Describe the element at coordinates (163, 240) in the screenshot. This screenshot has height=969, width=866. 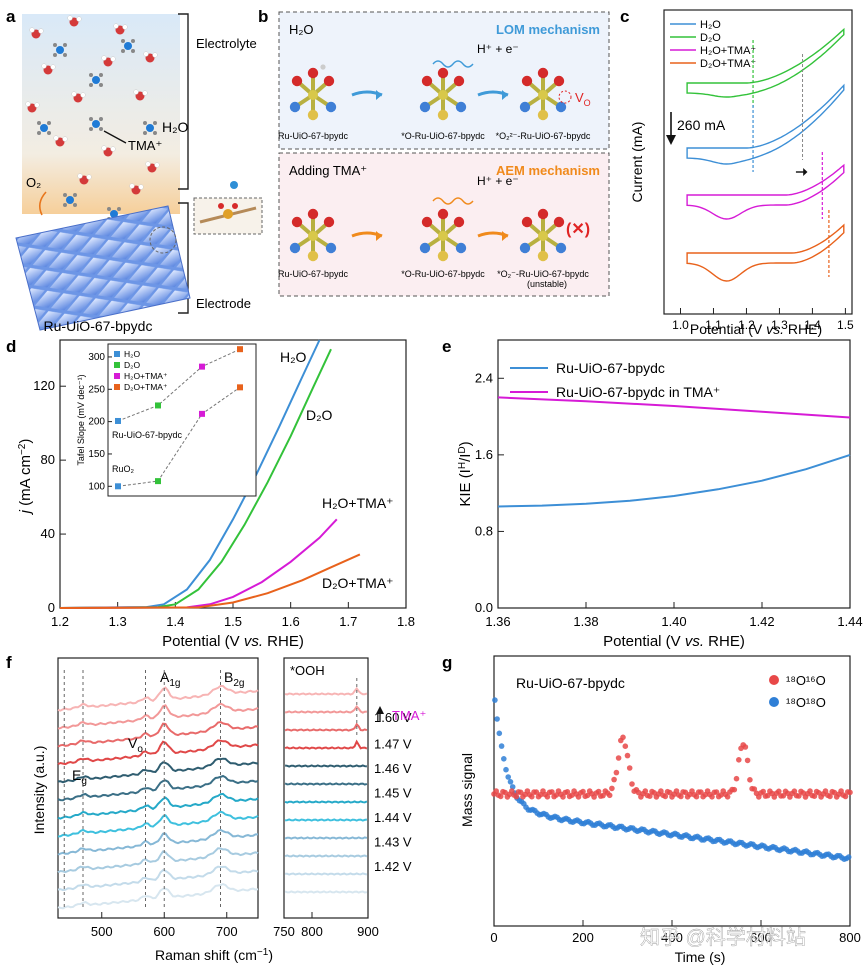
I see `zoom-circle` at that location.